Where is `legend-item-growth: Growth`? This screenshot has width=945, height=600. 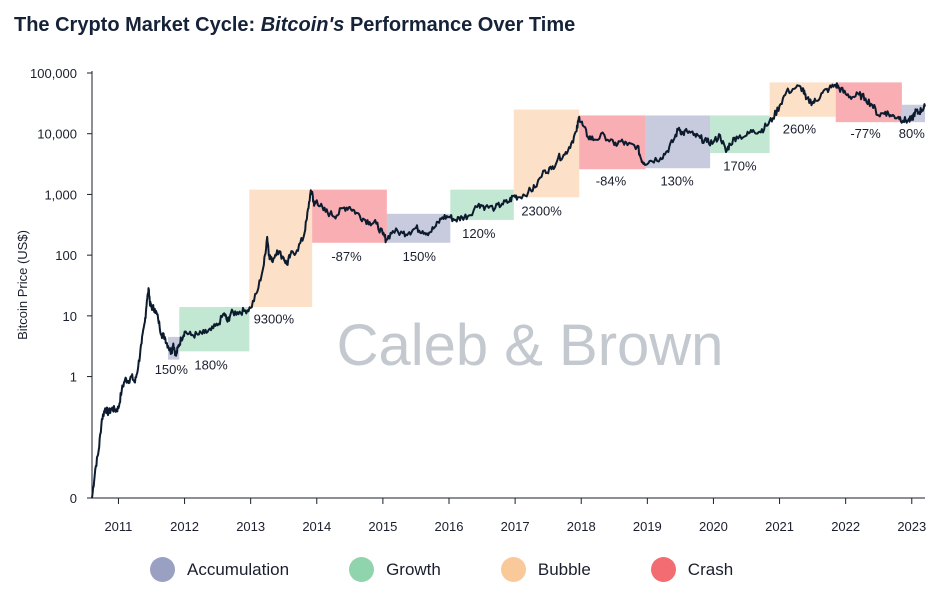 legend-item-growth: Growth is located at coordinates (395, 569).